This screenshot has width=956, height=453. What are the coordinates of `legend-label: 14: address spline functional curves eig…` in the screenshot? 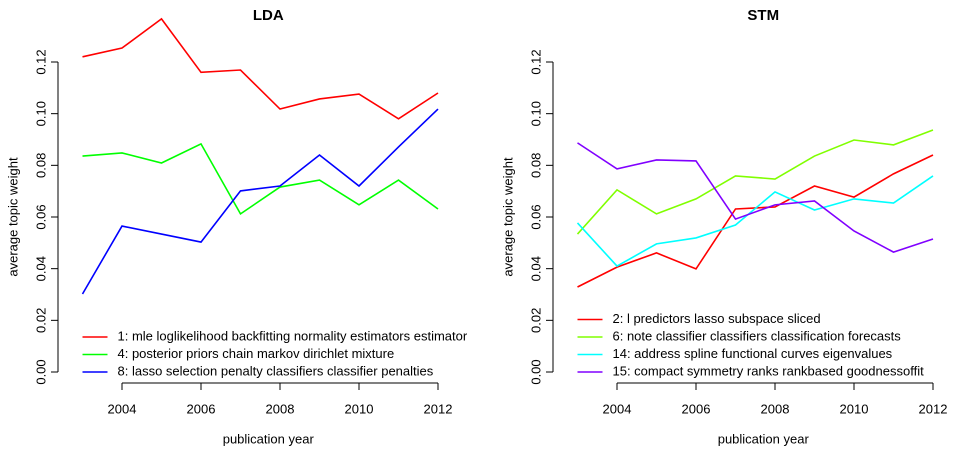 It's located at (753, 353).